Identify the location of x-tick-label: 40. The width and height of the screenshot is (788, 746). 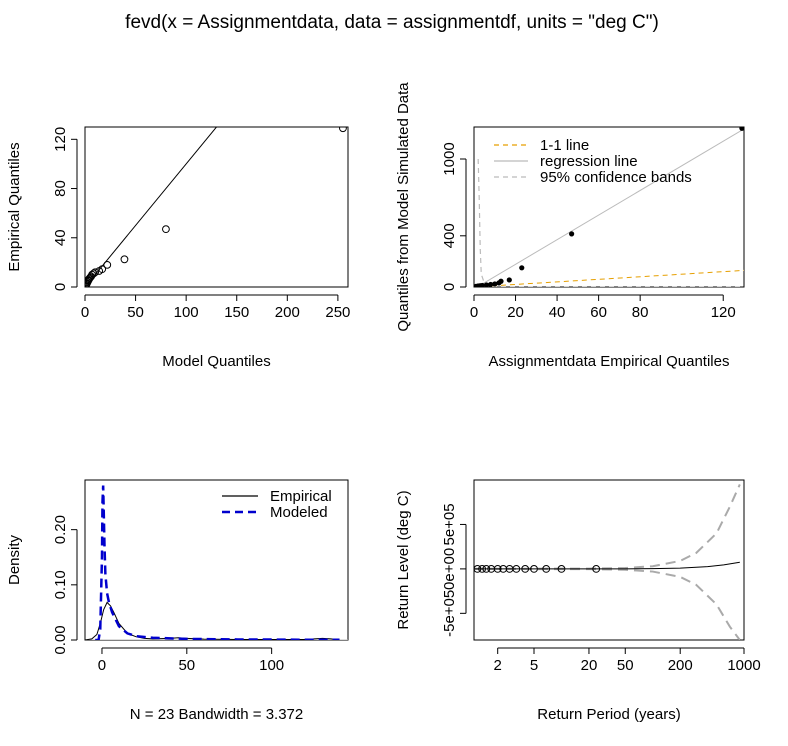
(557, 312).